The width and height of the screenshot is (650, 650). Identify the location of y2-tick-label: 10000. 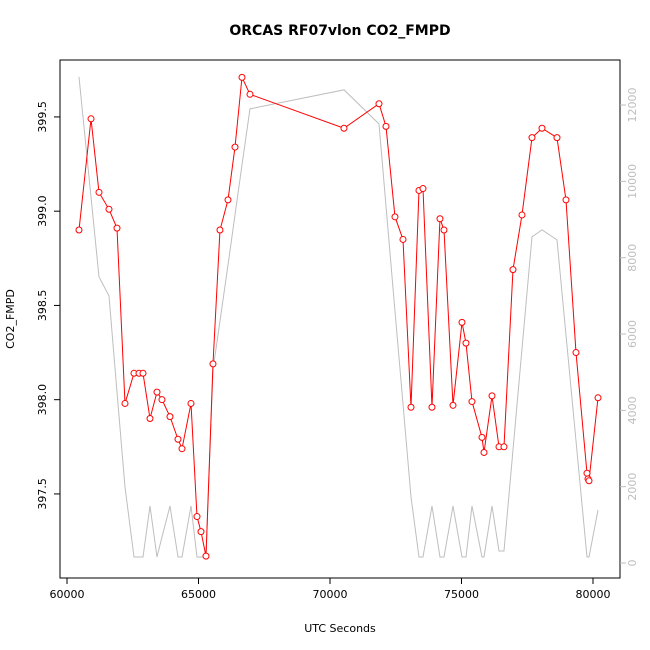
(632, 181).